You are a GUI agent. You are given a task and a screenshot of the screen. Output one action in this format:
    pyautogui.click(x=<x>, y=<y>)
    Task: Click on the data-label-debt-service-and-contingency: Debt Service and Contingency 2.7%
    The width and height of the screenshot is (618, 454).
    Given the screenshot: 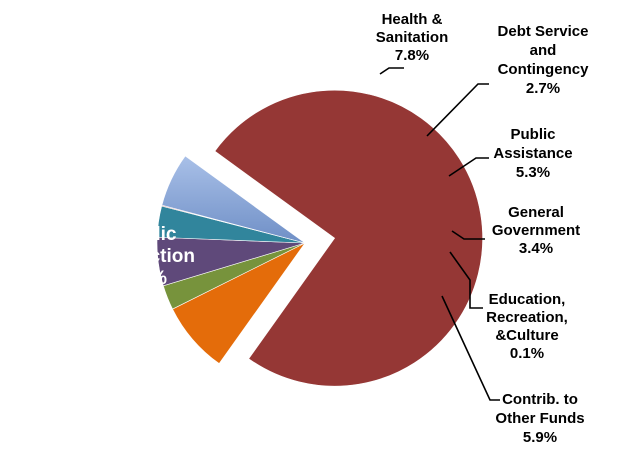 What is the action you would take?
    pyautogui.click(x=544, y=60)
    